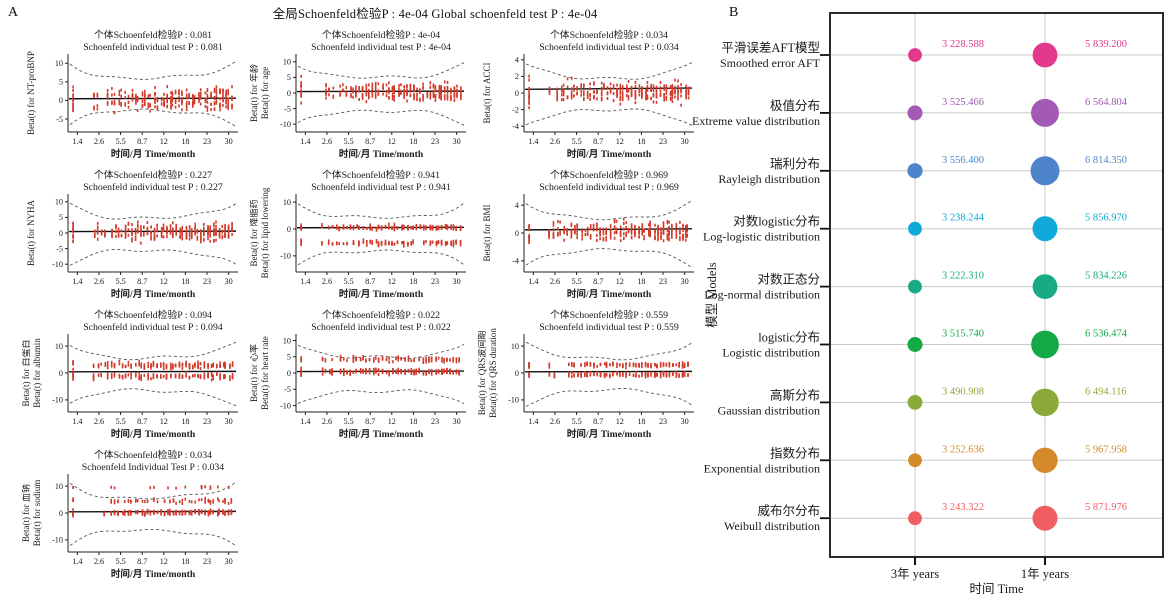 The image size is (1170, 600). Describe the element at coordinates (207, 281) in the screenshot. I see `x-tick-label: 23` at that location.